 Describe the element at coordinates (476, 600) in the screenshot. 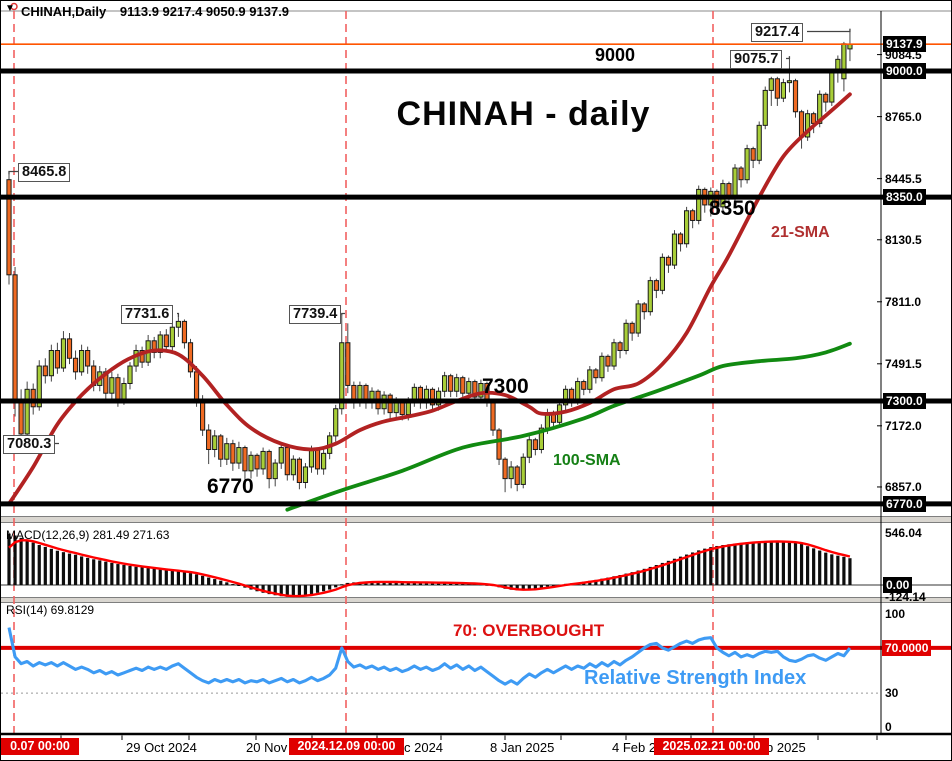

I see `panel-separator-rsi` at that location.